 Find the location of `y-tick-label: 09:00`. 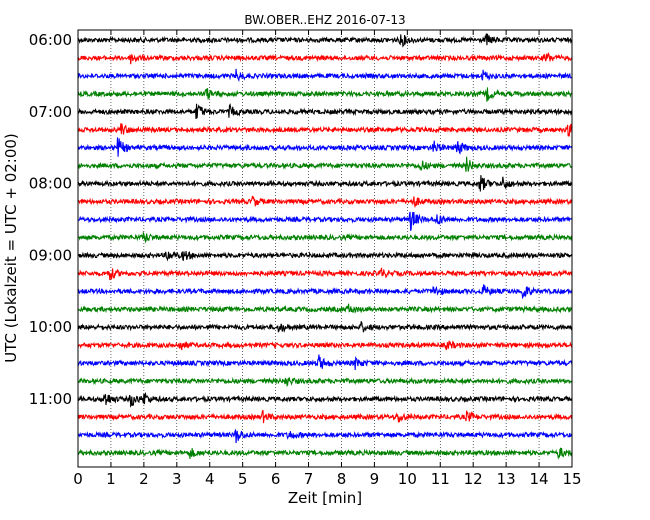

y-tick-label: 09:00 is located at coordinates (50, 255).